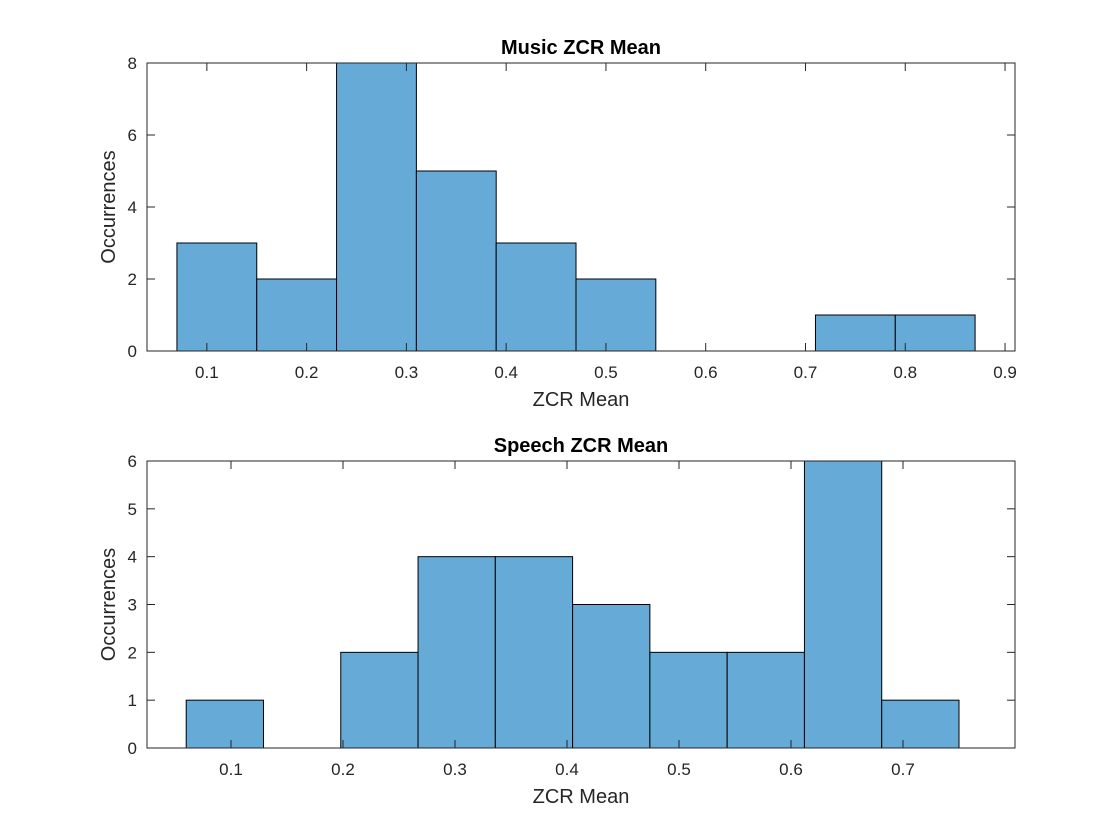  I want to click on y-tick-label: 5, so click(132, 509).